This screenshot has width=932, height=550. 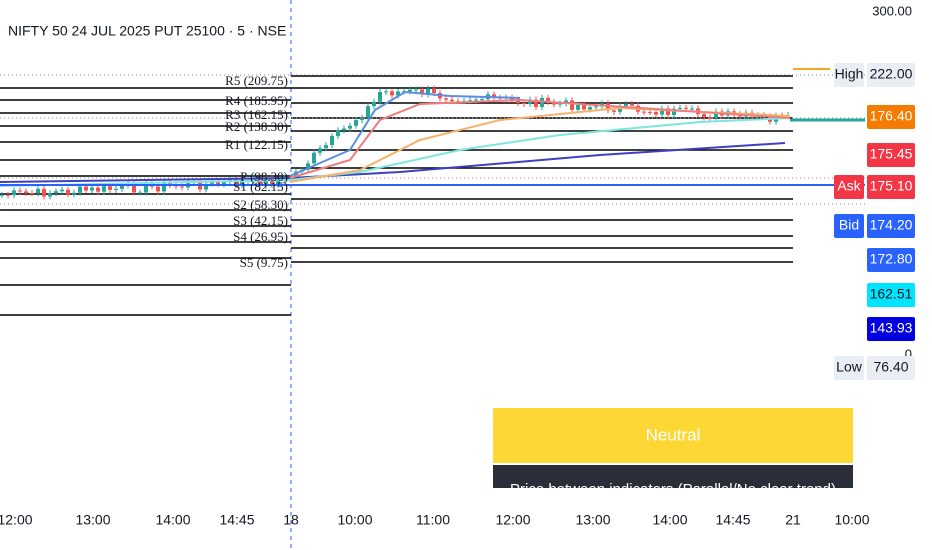 I want to click on pivot-label: R5 (209.75), so click(x=256, y=80).